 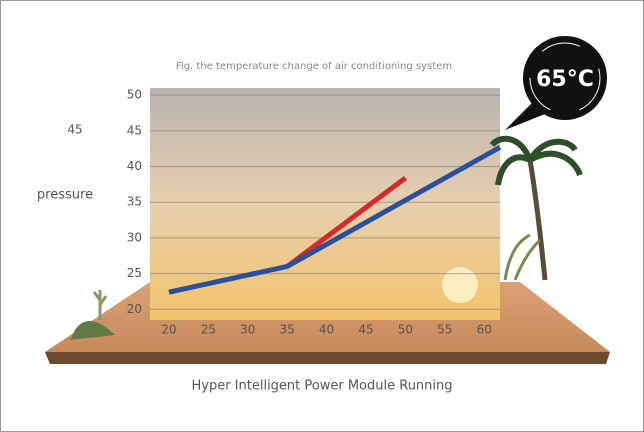 What do you see at coordinates (134, 202) in the screenshot?
I see `y-tick-label: 35` at bounding box center [134, 202].